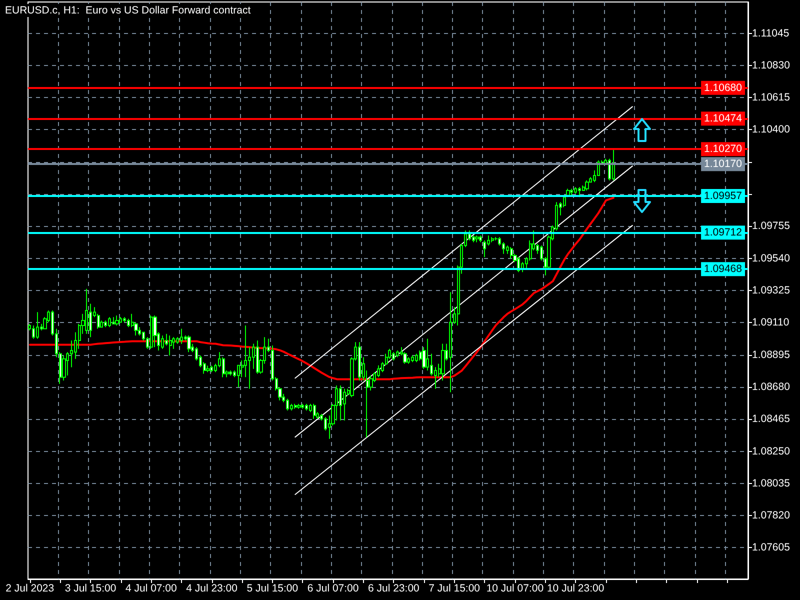 This screenshot has width=800, height=600. I want to click on y-tick-label: 1.09755, so click(771, 226).